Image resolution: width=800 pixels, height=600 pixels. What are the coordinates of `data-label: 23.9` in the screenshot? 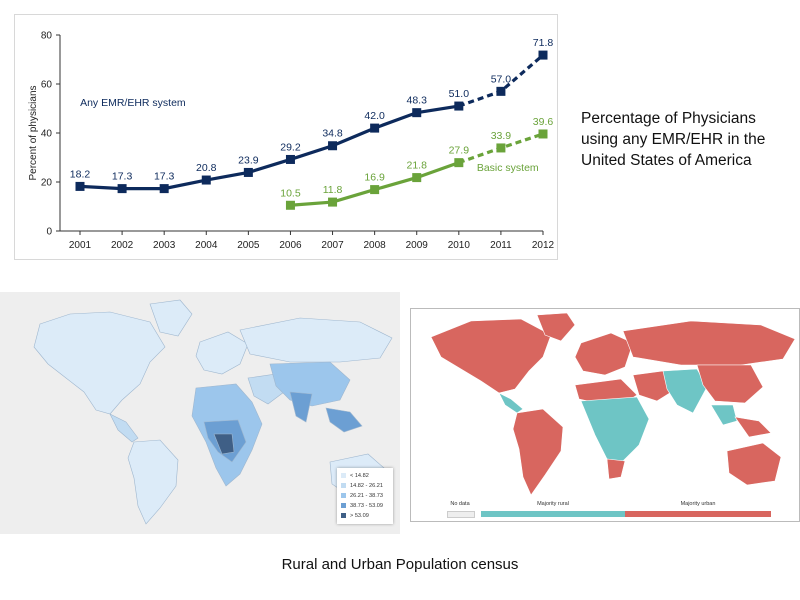 It's located at (248, 160).